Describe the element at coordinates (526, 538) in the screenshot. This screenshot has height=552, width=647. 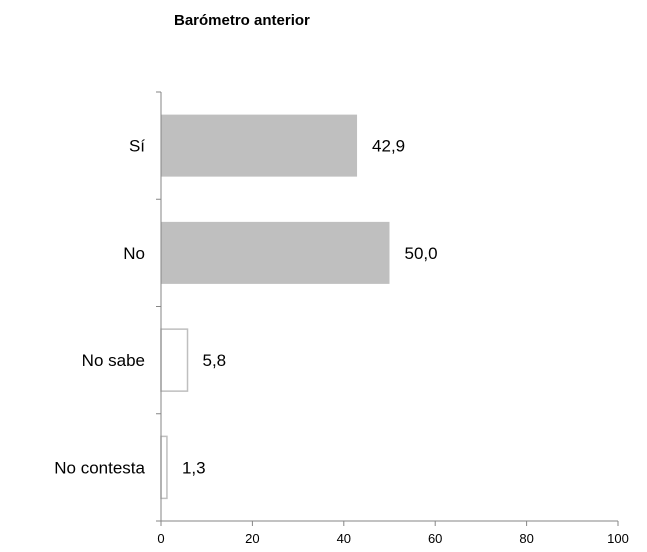
I see `x-tick-label-4: 80` at that location.